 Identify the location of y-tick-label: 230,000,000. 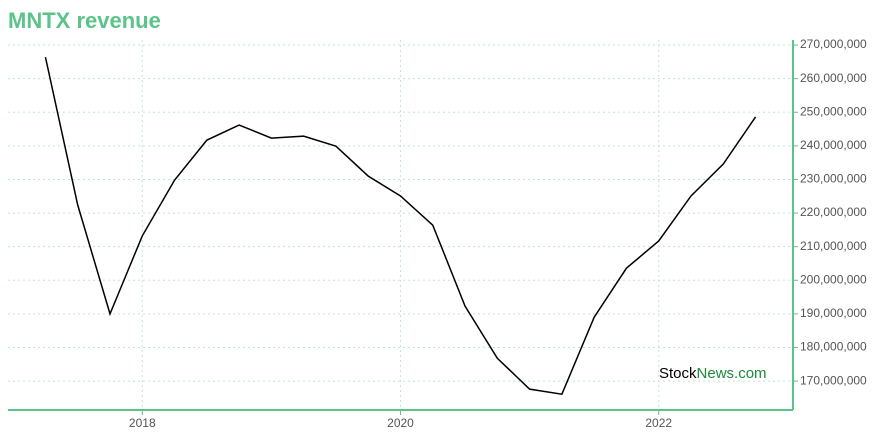
(833, 179).